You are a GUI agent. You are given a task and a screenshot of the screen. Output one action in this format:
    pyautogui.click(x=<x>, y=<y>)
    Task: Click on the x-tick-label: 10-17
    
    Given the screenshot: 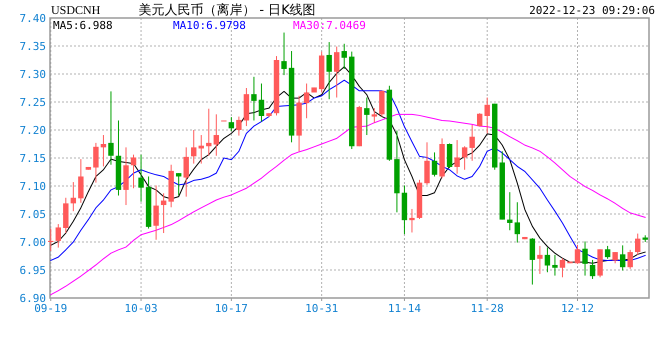 What is the action you would take?
    pyautogui.click(x=231, y=308)
    